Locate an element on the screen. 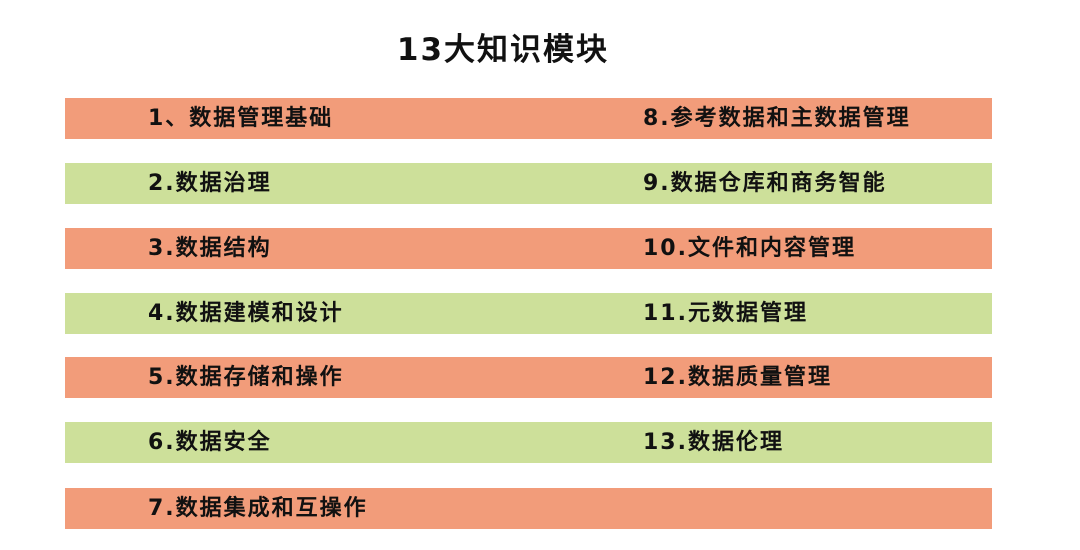 Image resolution: width=1080 pixels, height=550 pixels. module-label-left: 7.数据集成和互操作 is located at coordinates (258, 508).